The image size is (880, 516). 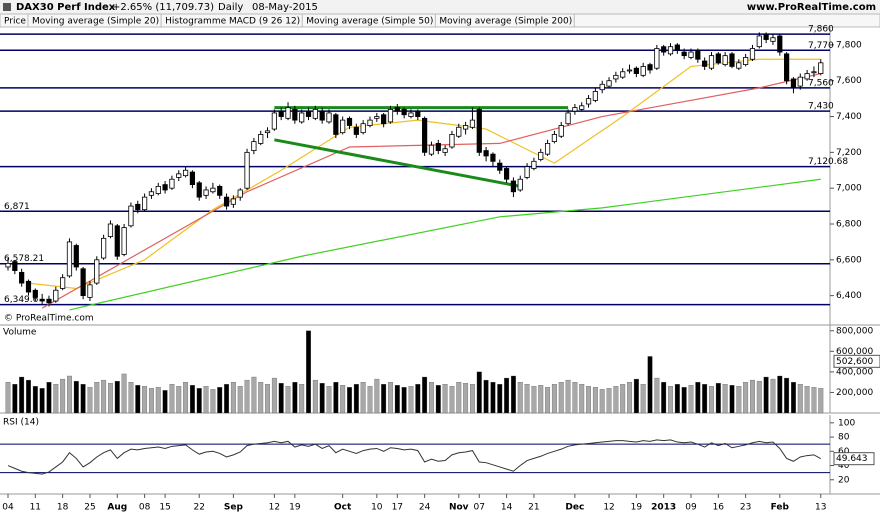 What do you see at coordinates (849, 45) in the screenshot?
I see `y-tick-label: 7,800` at bounding box center [849, 45].